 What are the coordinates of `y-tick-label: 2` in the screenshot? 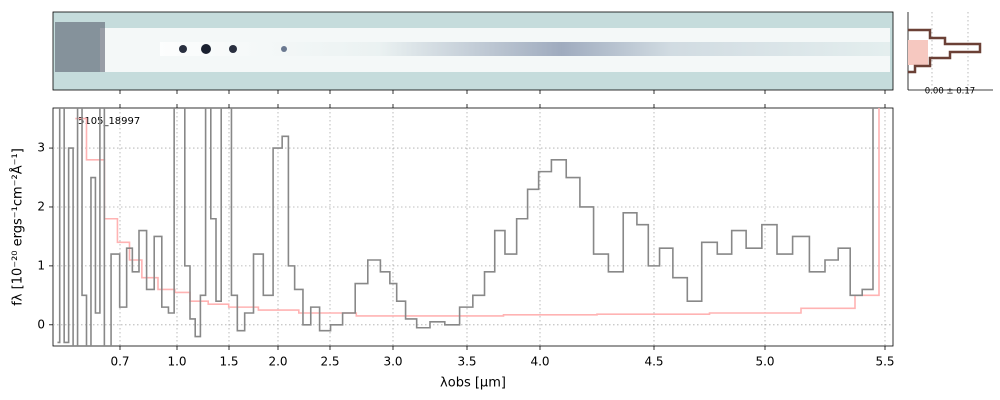 It's located at (41, 206).